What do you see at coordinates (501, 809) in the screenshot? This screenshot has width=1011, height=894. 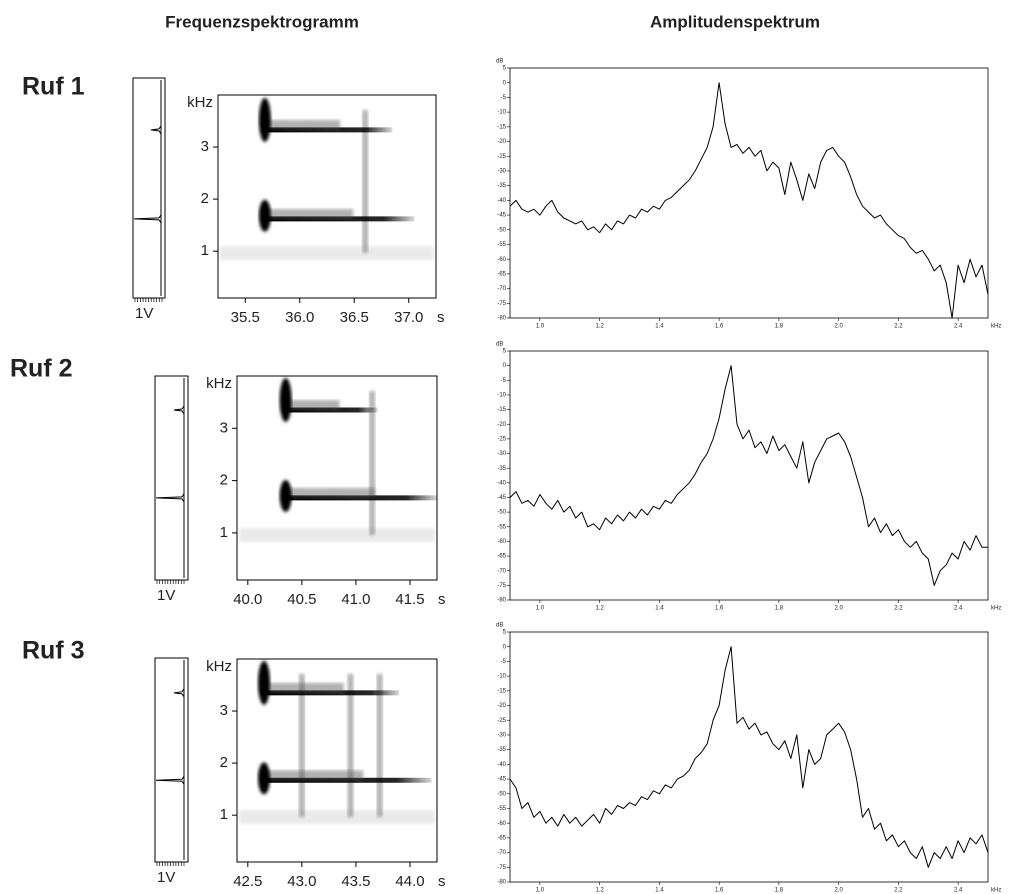 I see `y-tick-label: -55` at bounding box center [501, 809].